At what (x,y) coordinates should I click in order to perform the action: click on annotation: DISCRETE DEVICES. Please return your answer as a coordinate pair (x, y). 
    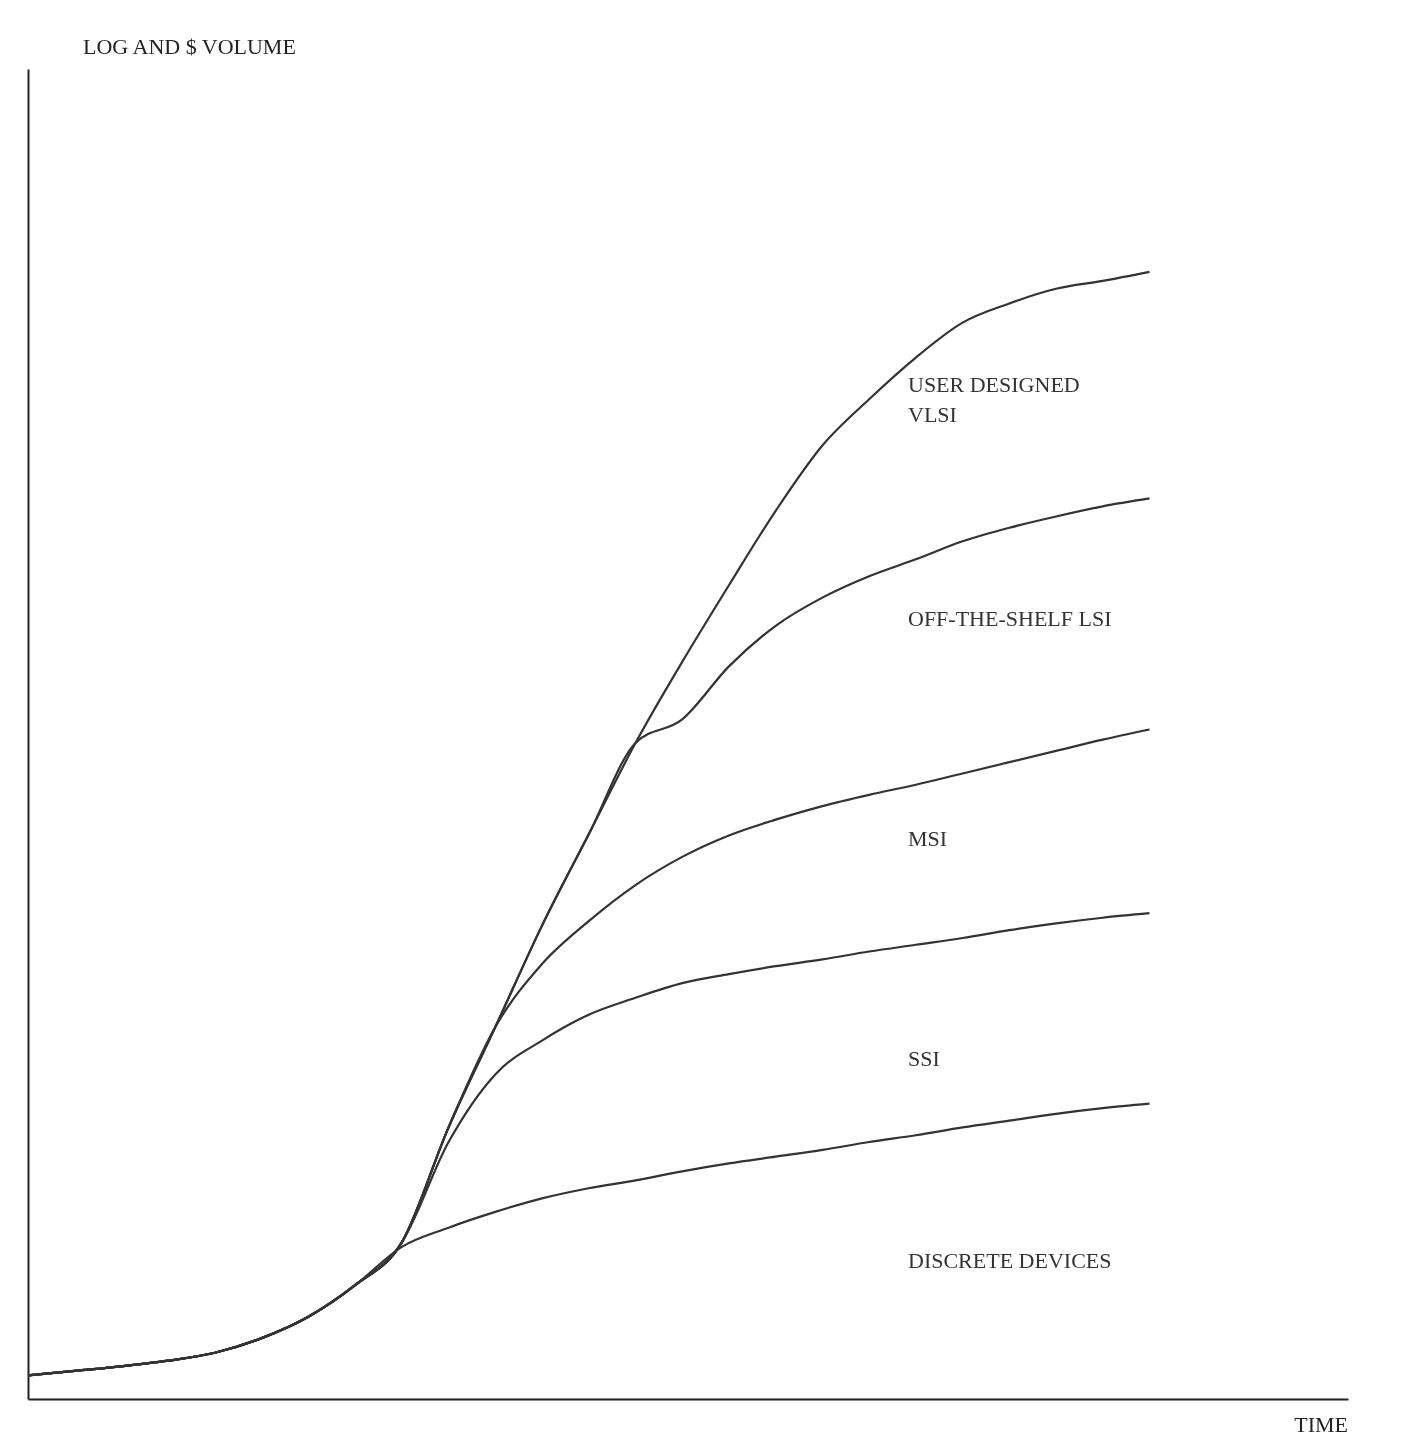
    Looking at the image, I should click on (1010, 1261).